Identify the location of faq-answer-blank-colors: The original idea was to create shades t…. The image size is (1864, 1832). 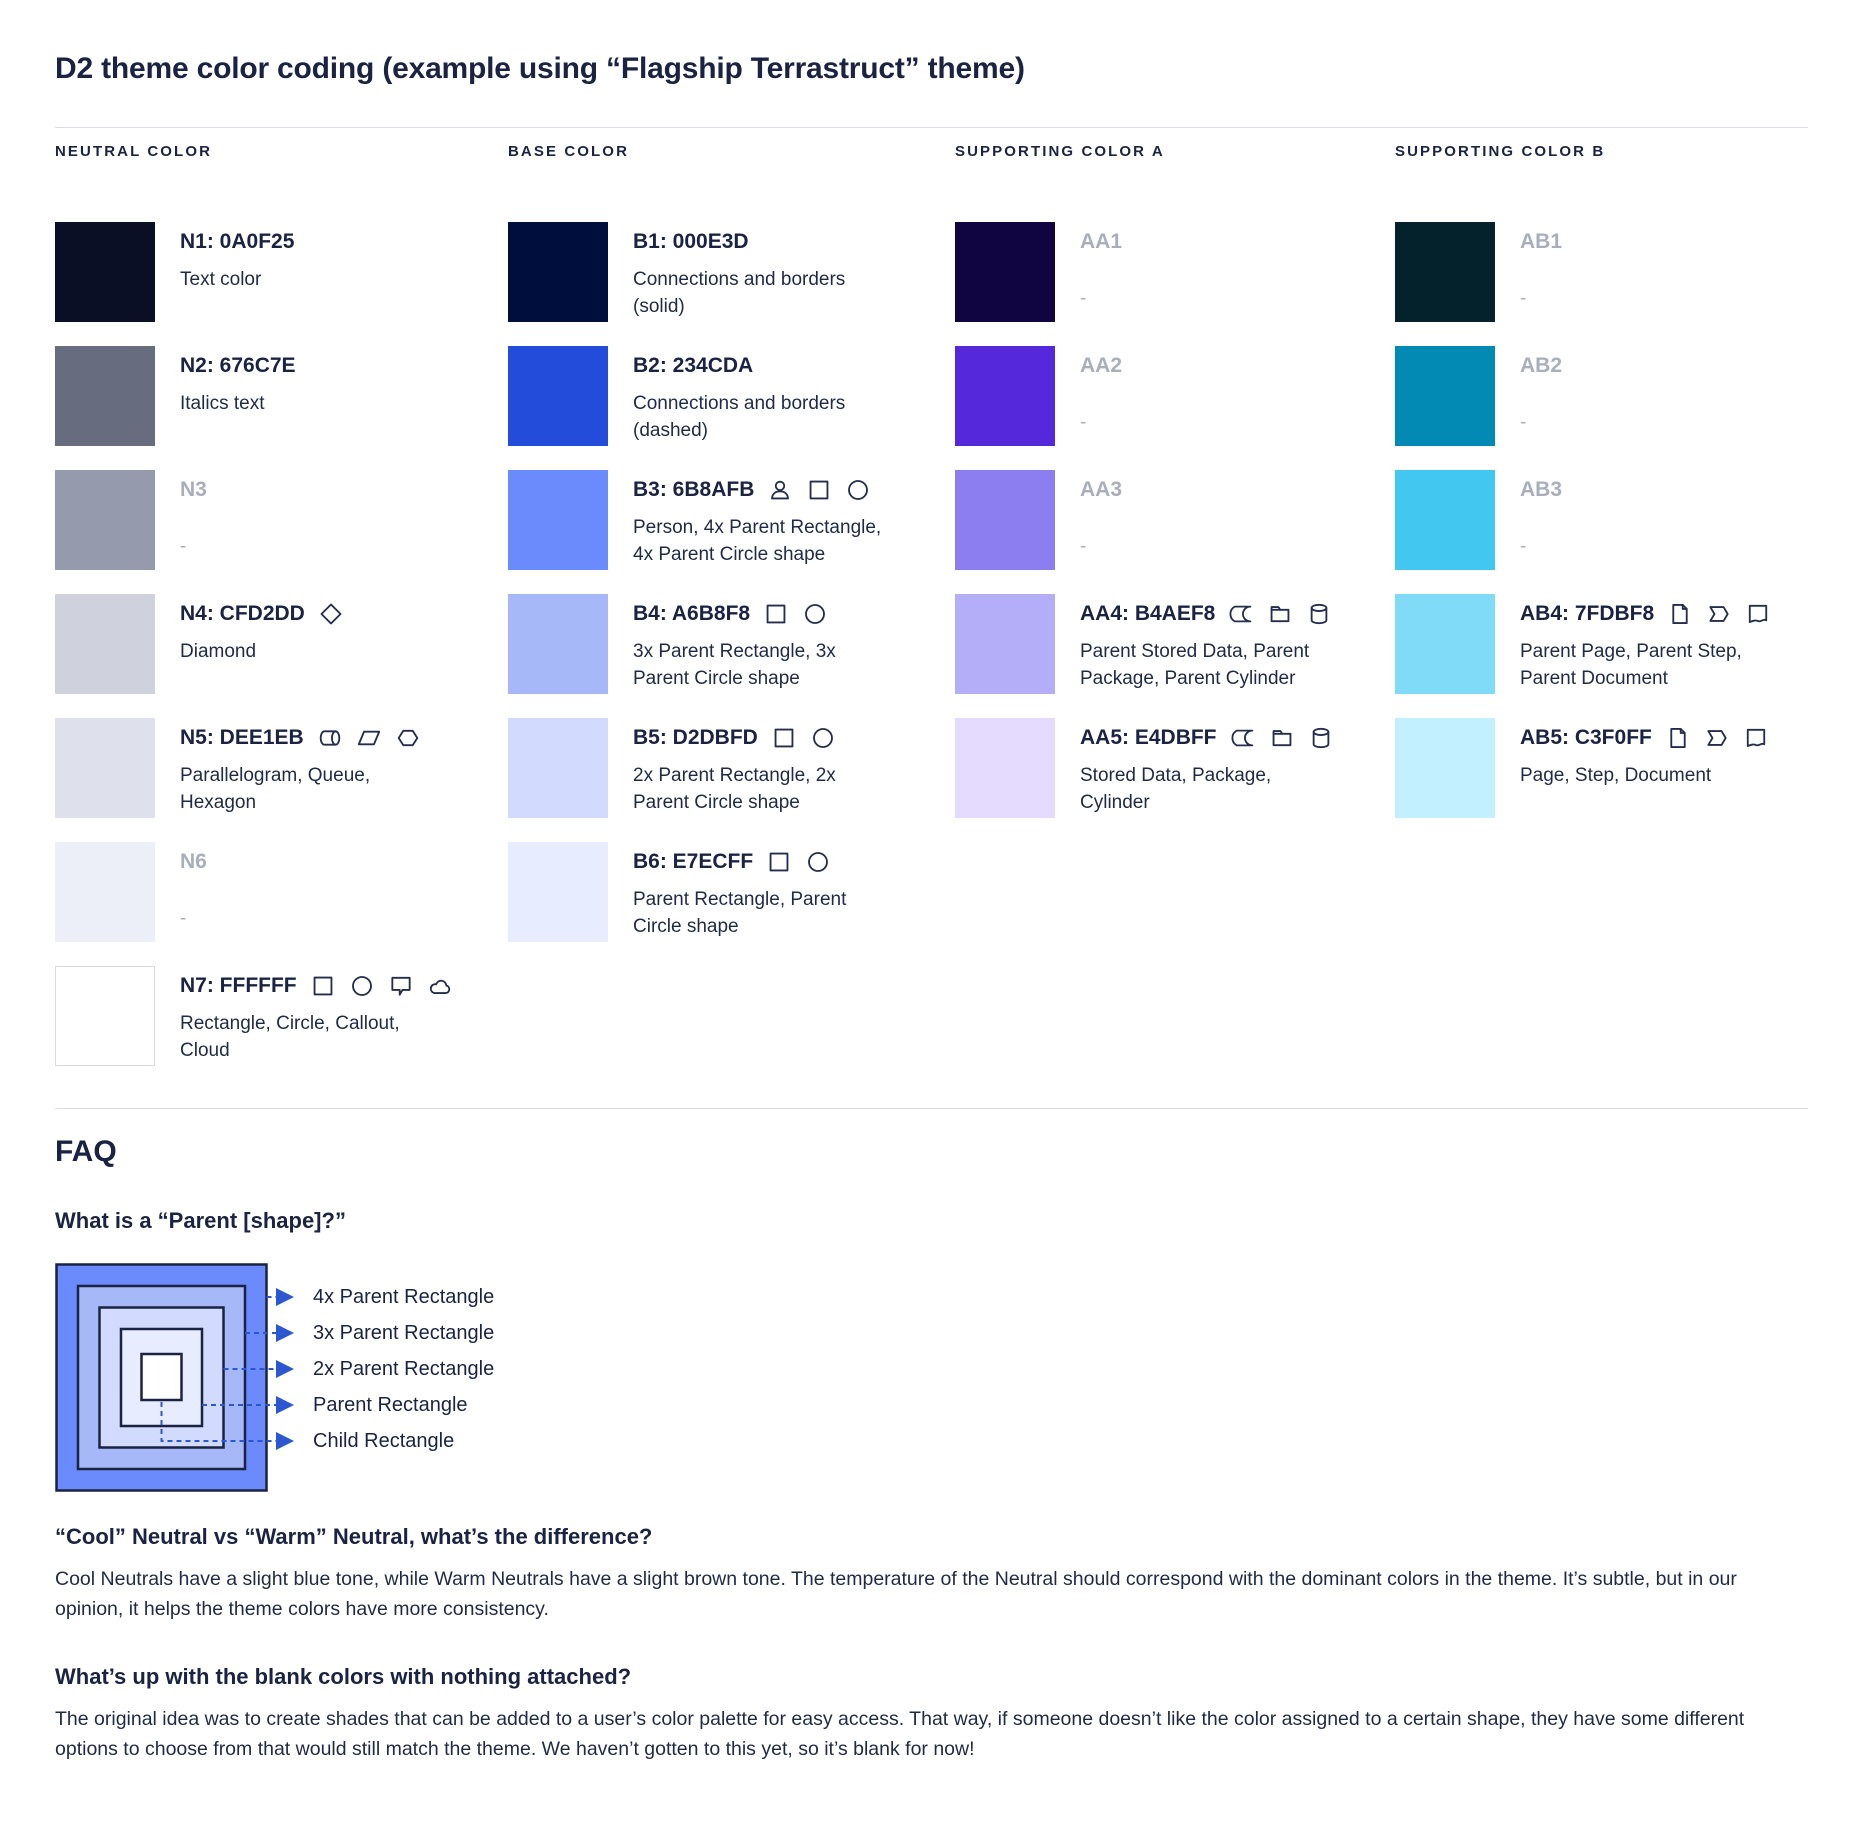
(900, 1734).